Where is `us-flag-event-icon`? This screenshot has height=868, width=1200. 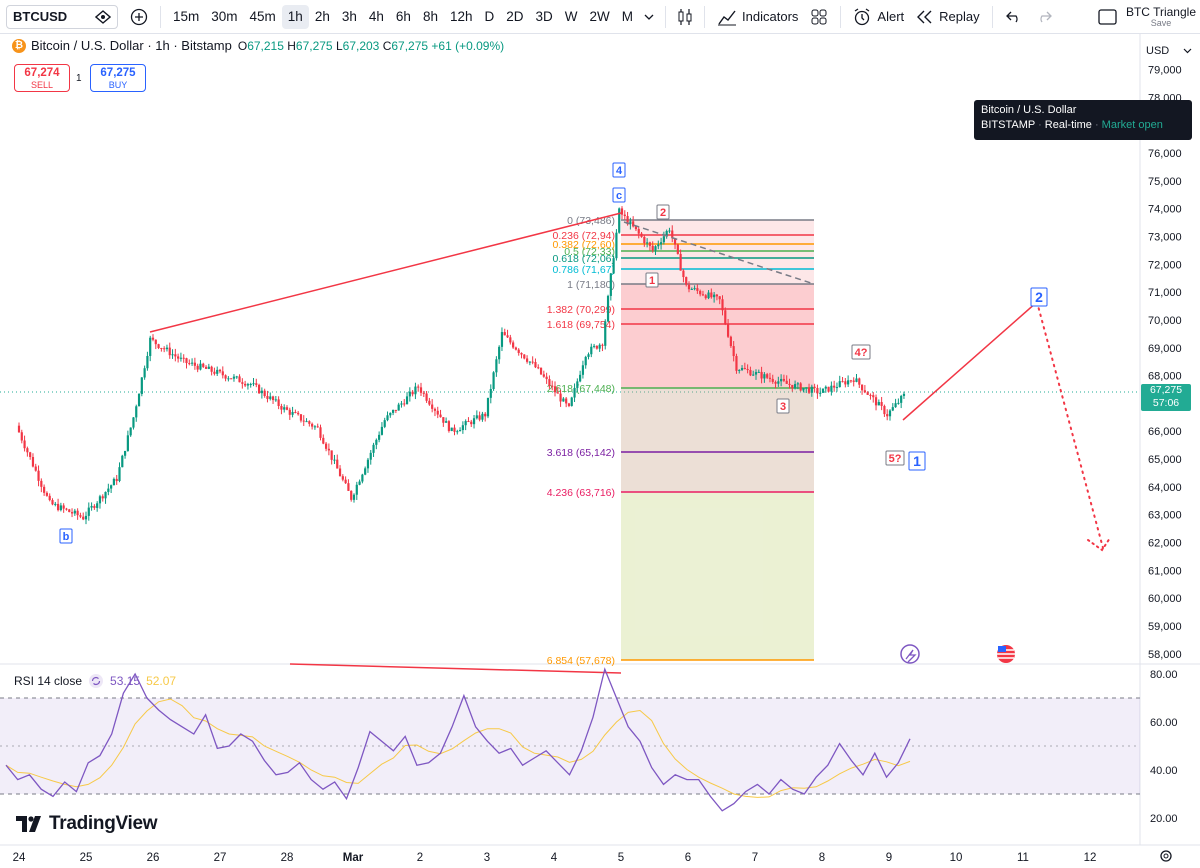 us-flag-event-icon is located at coordinates (1006, 654).